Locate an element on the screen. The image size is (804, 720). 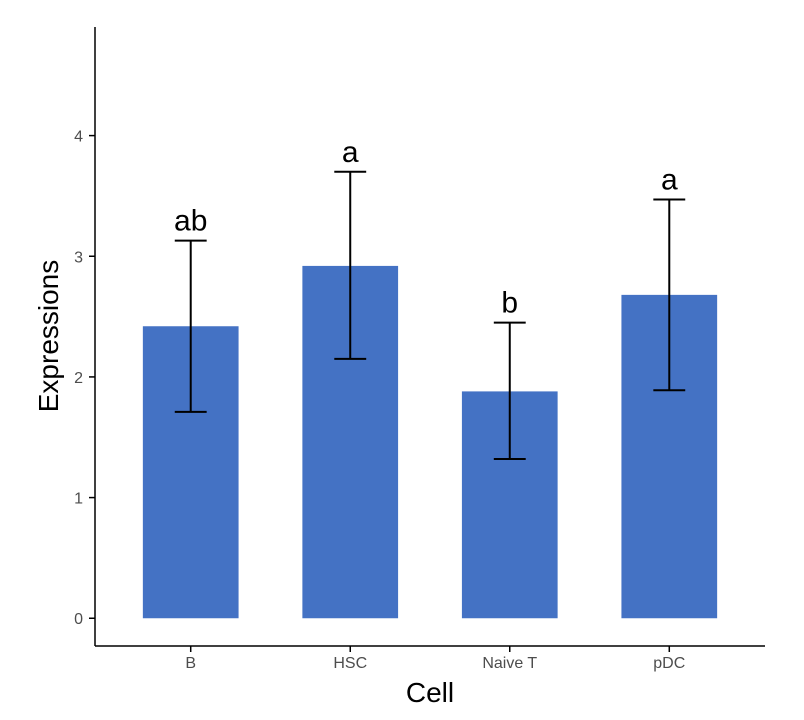
x-tick-label: HSC is located at coordinates (350, 663).